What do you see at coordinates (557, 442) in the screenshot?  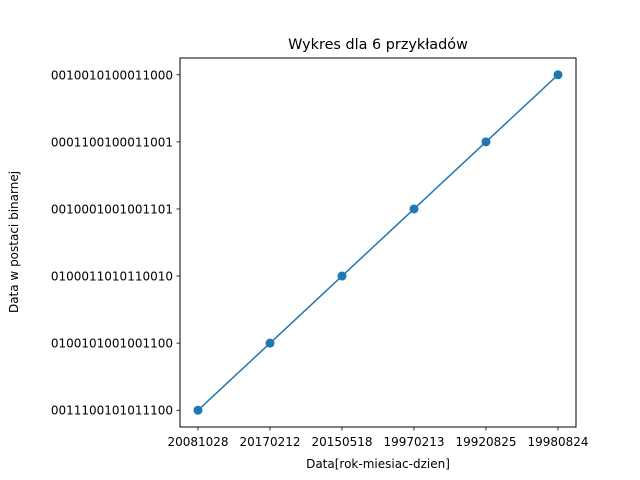 I see `x-tick-label: 19980824` at bounding box center [557, 442].